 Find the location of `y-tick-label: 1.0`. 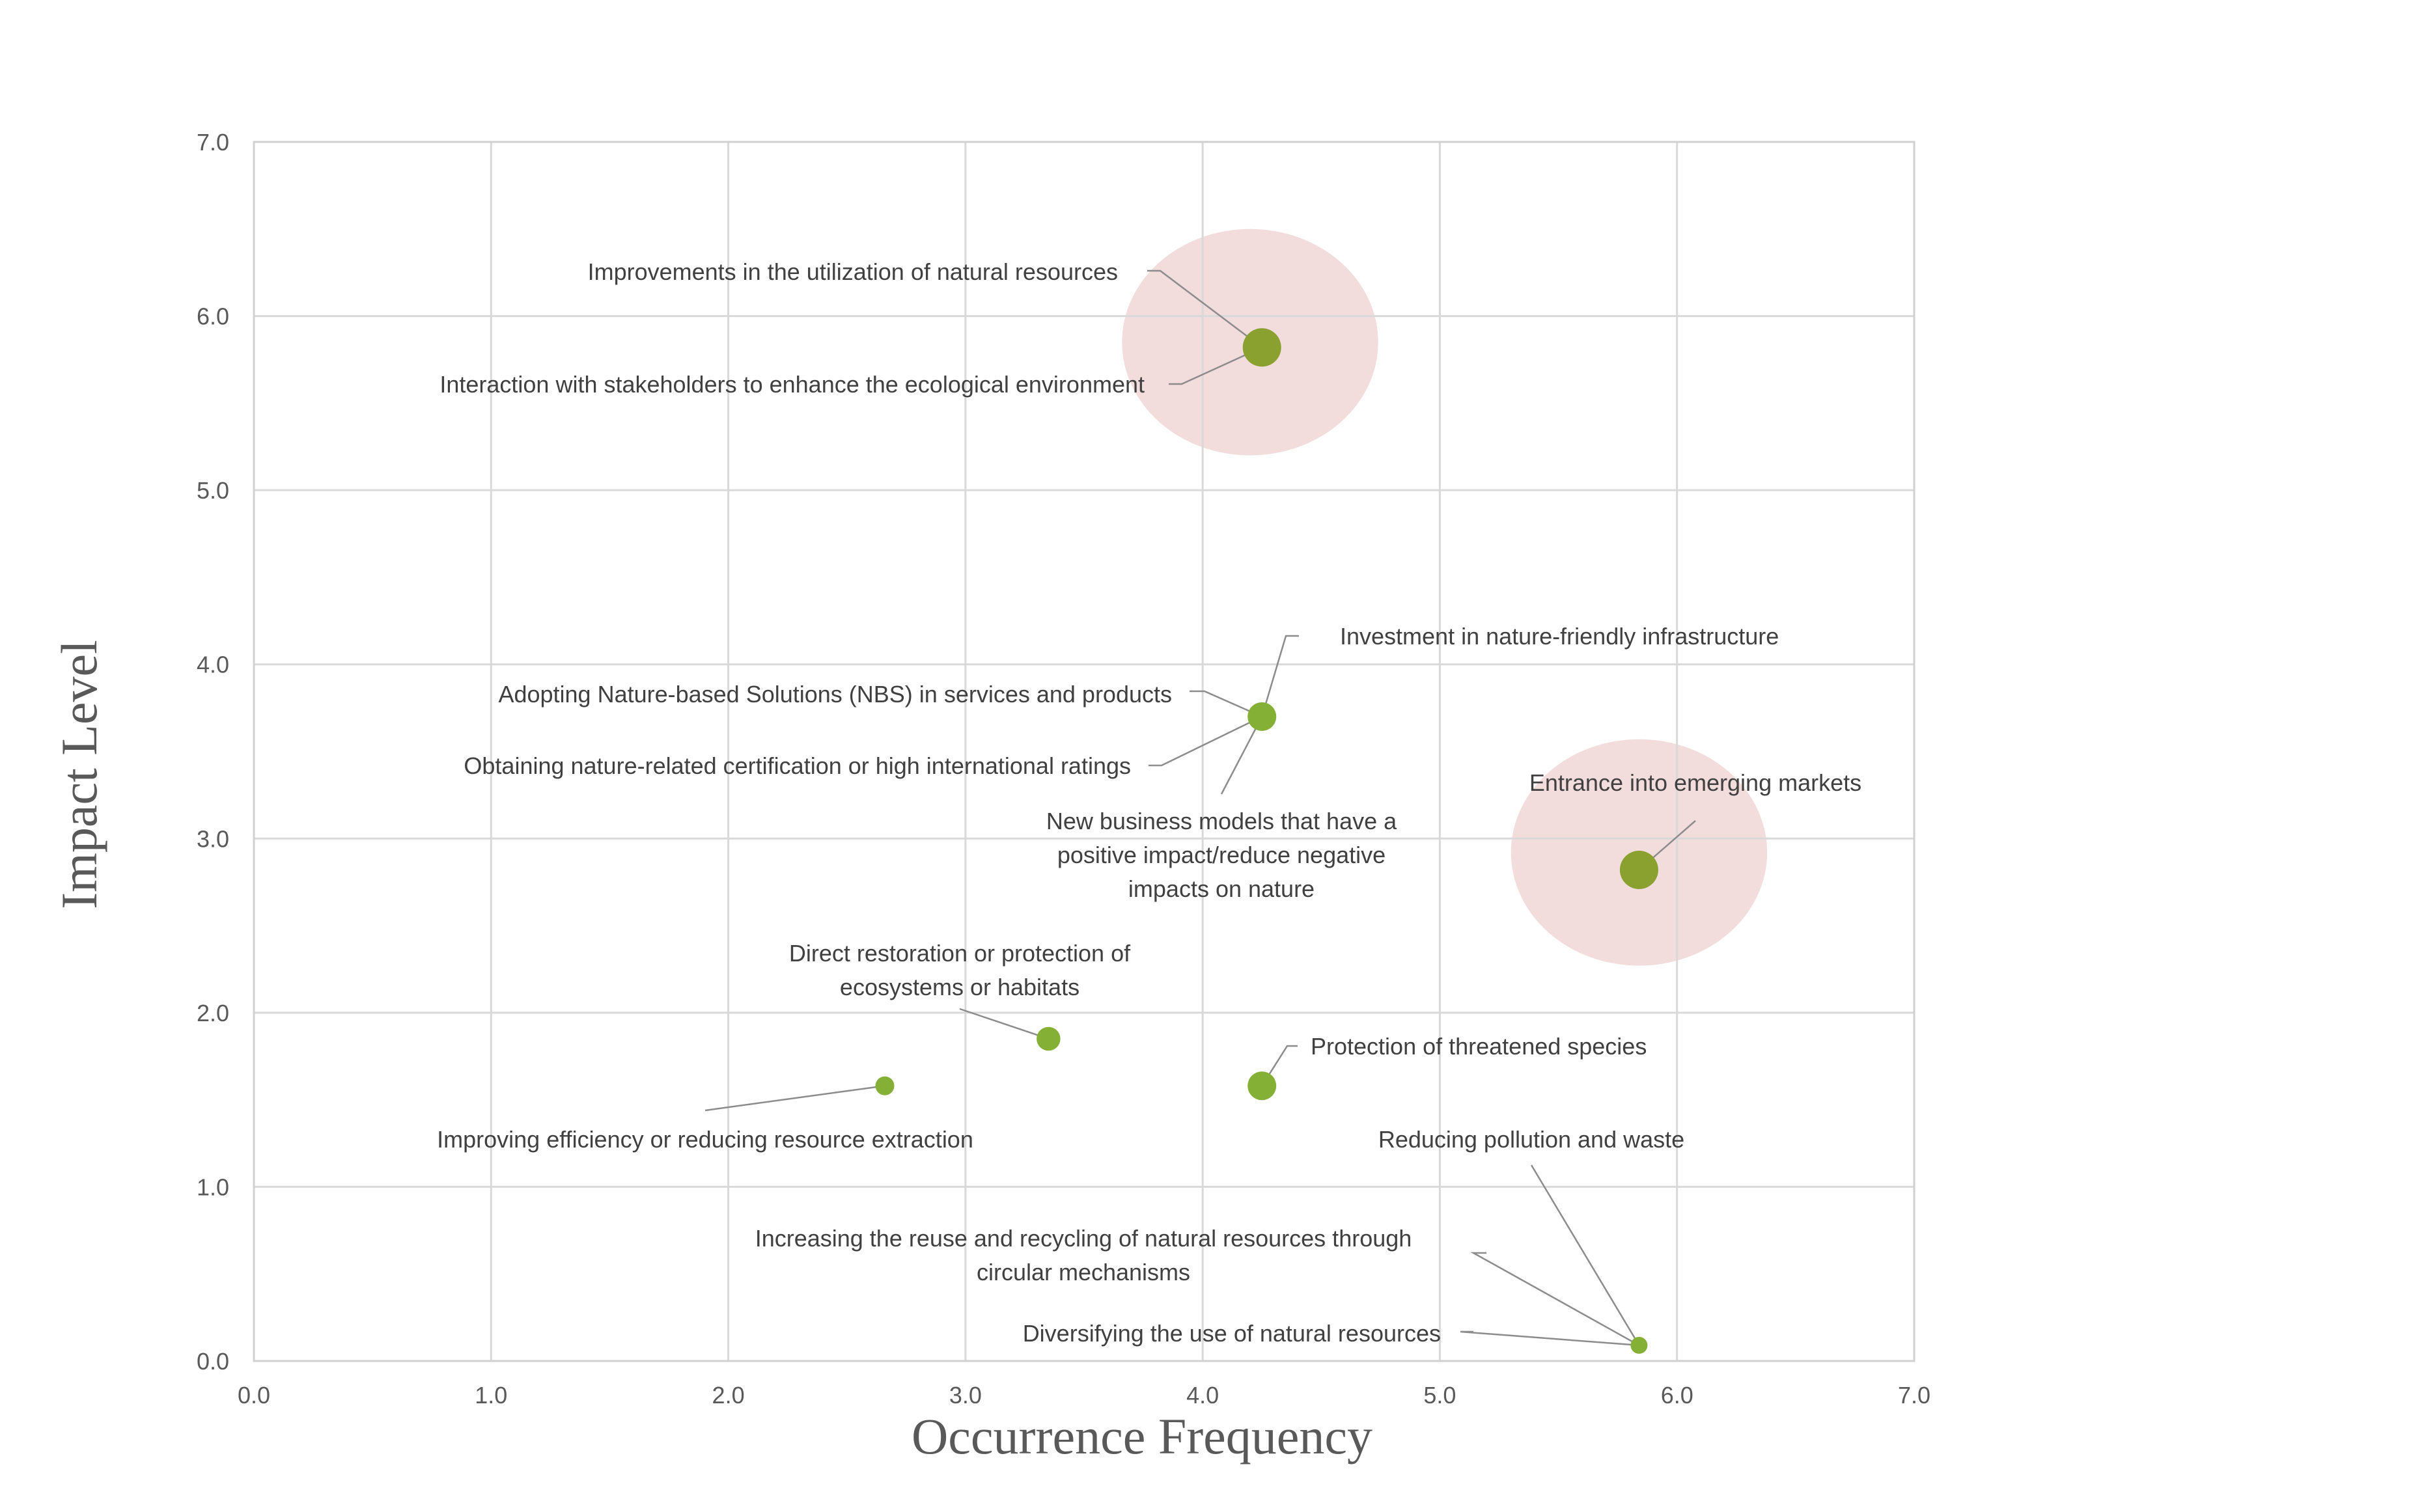

y-tick-label: 1.0 is located at coordinates (213, 1187).